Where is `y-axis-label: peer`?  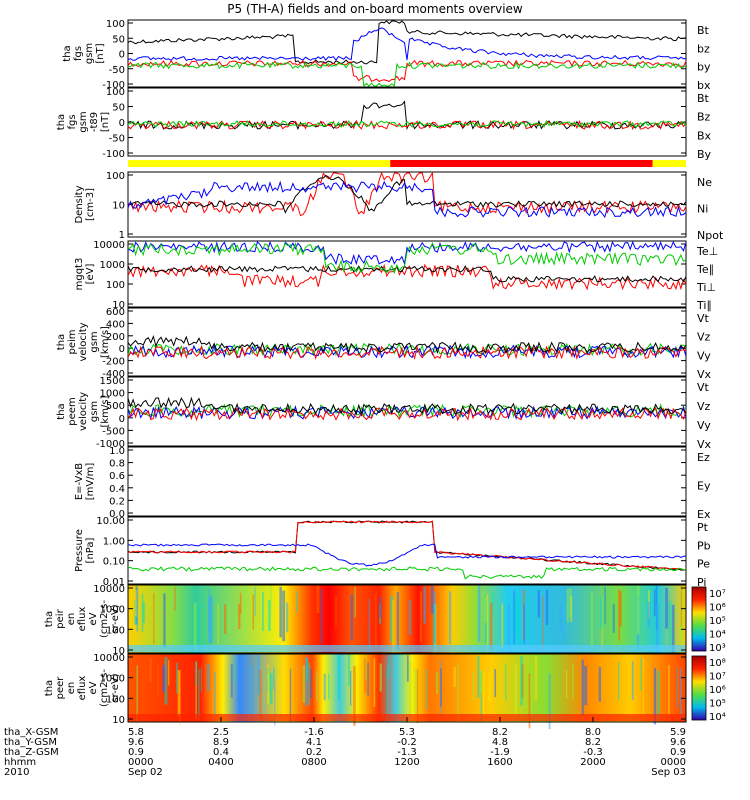 y-axis-label: peer is located at coordinates (60, 688).